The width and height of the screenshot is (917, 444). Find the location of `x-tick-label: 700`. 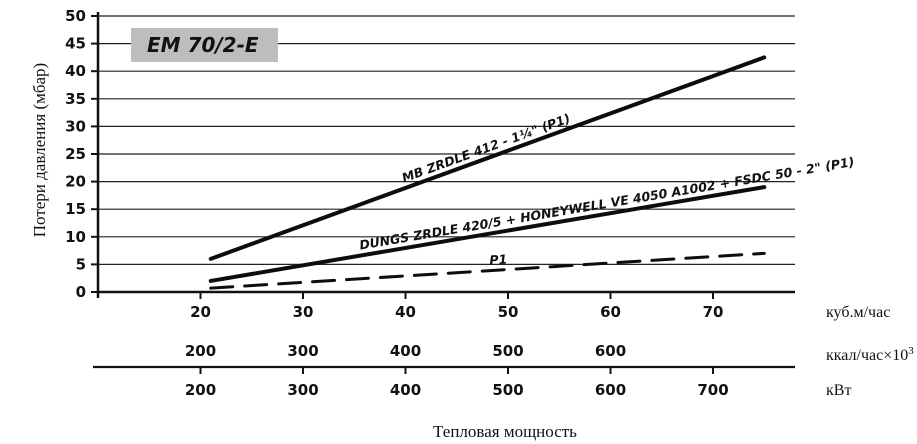

x-tick-label: 700 is located at coordinates (712, 390).